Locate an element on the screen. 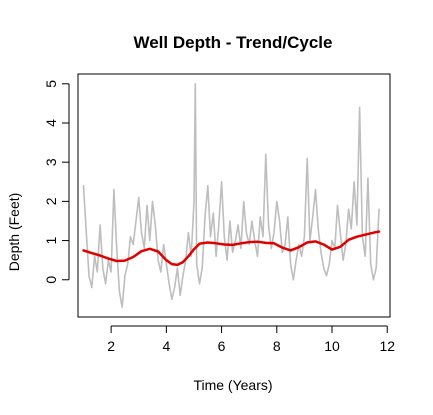 This screenshot has height=415, width=433. trend-line is located at coordinates (231, 248).